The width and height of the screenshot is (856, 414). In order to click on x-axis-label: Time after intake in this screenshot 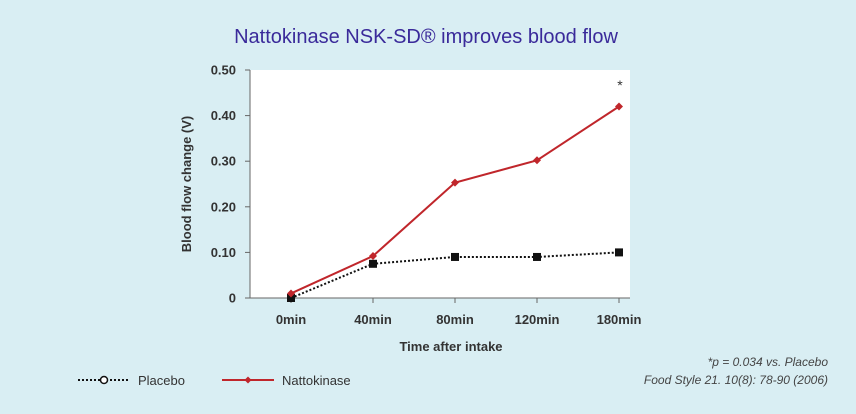, I will do `click(450, 346)`.